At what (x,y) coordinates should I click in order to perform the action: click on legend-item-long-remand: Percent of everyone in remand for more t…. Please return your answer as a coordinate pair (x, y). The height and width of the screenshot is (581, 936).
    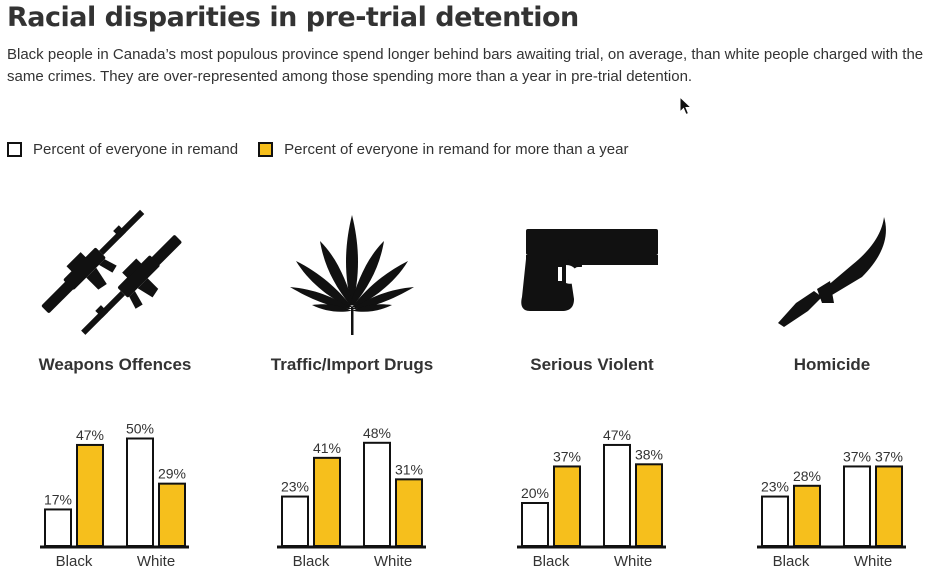
    Looking at the image, I should click on (443, 149).